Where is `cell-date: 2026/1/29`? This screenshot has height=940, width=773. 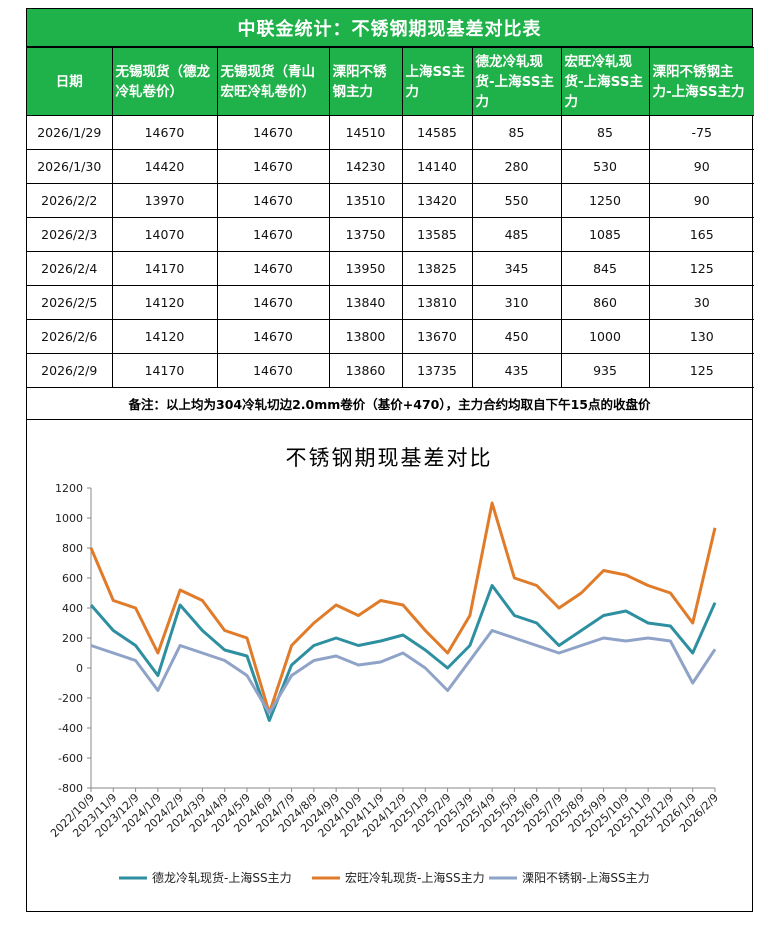
cell-date: 2026/1/29 is located at coordinates (70, 132).